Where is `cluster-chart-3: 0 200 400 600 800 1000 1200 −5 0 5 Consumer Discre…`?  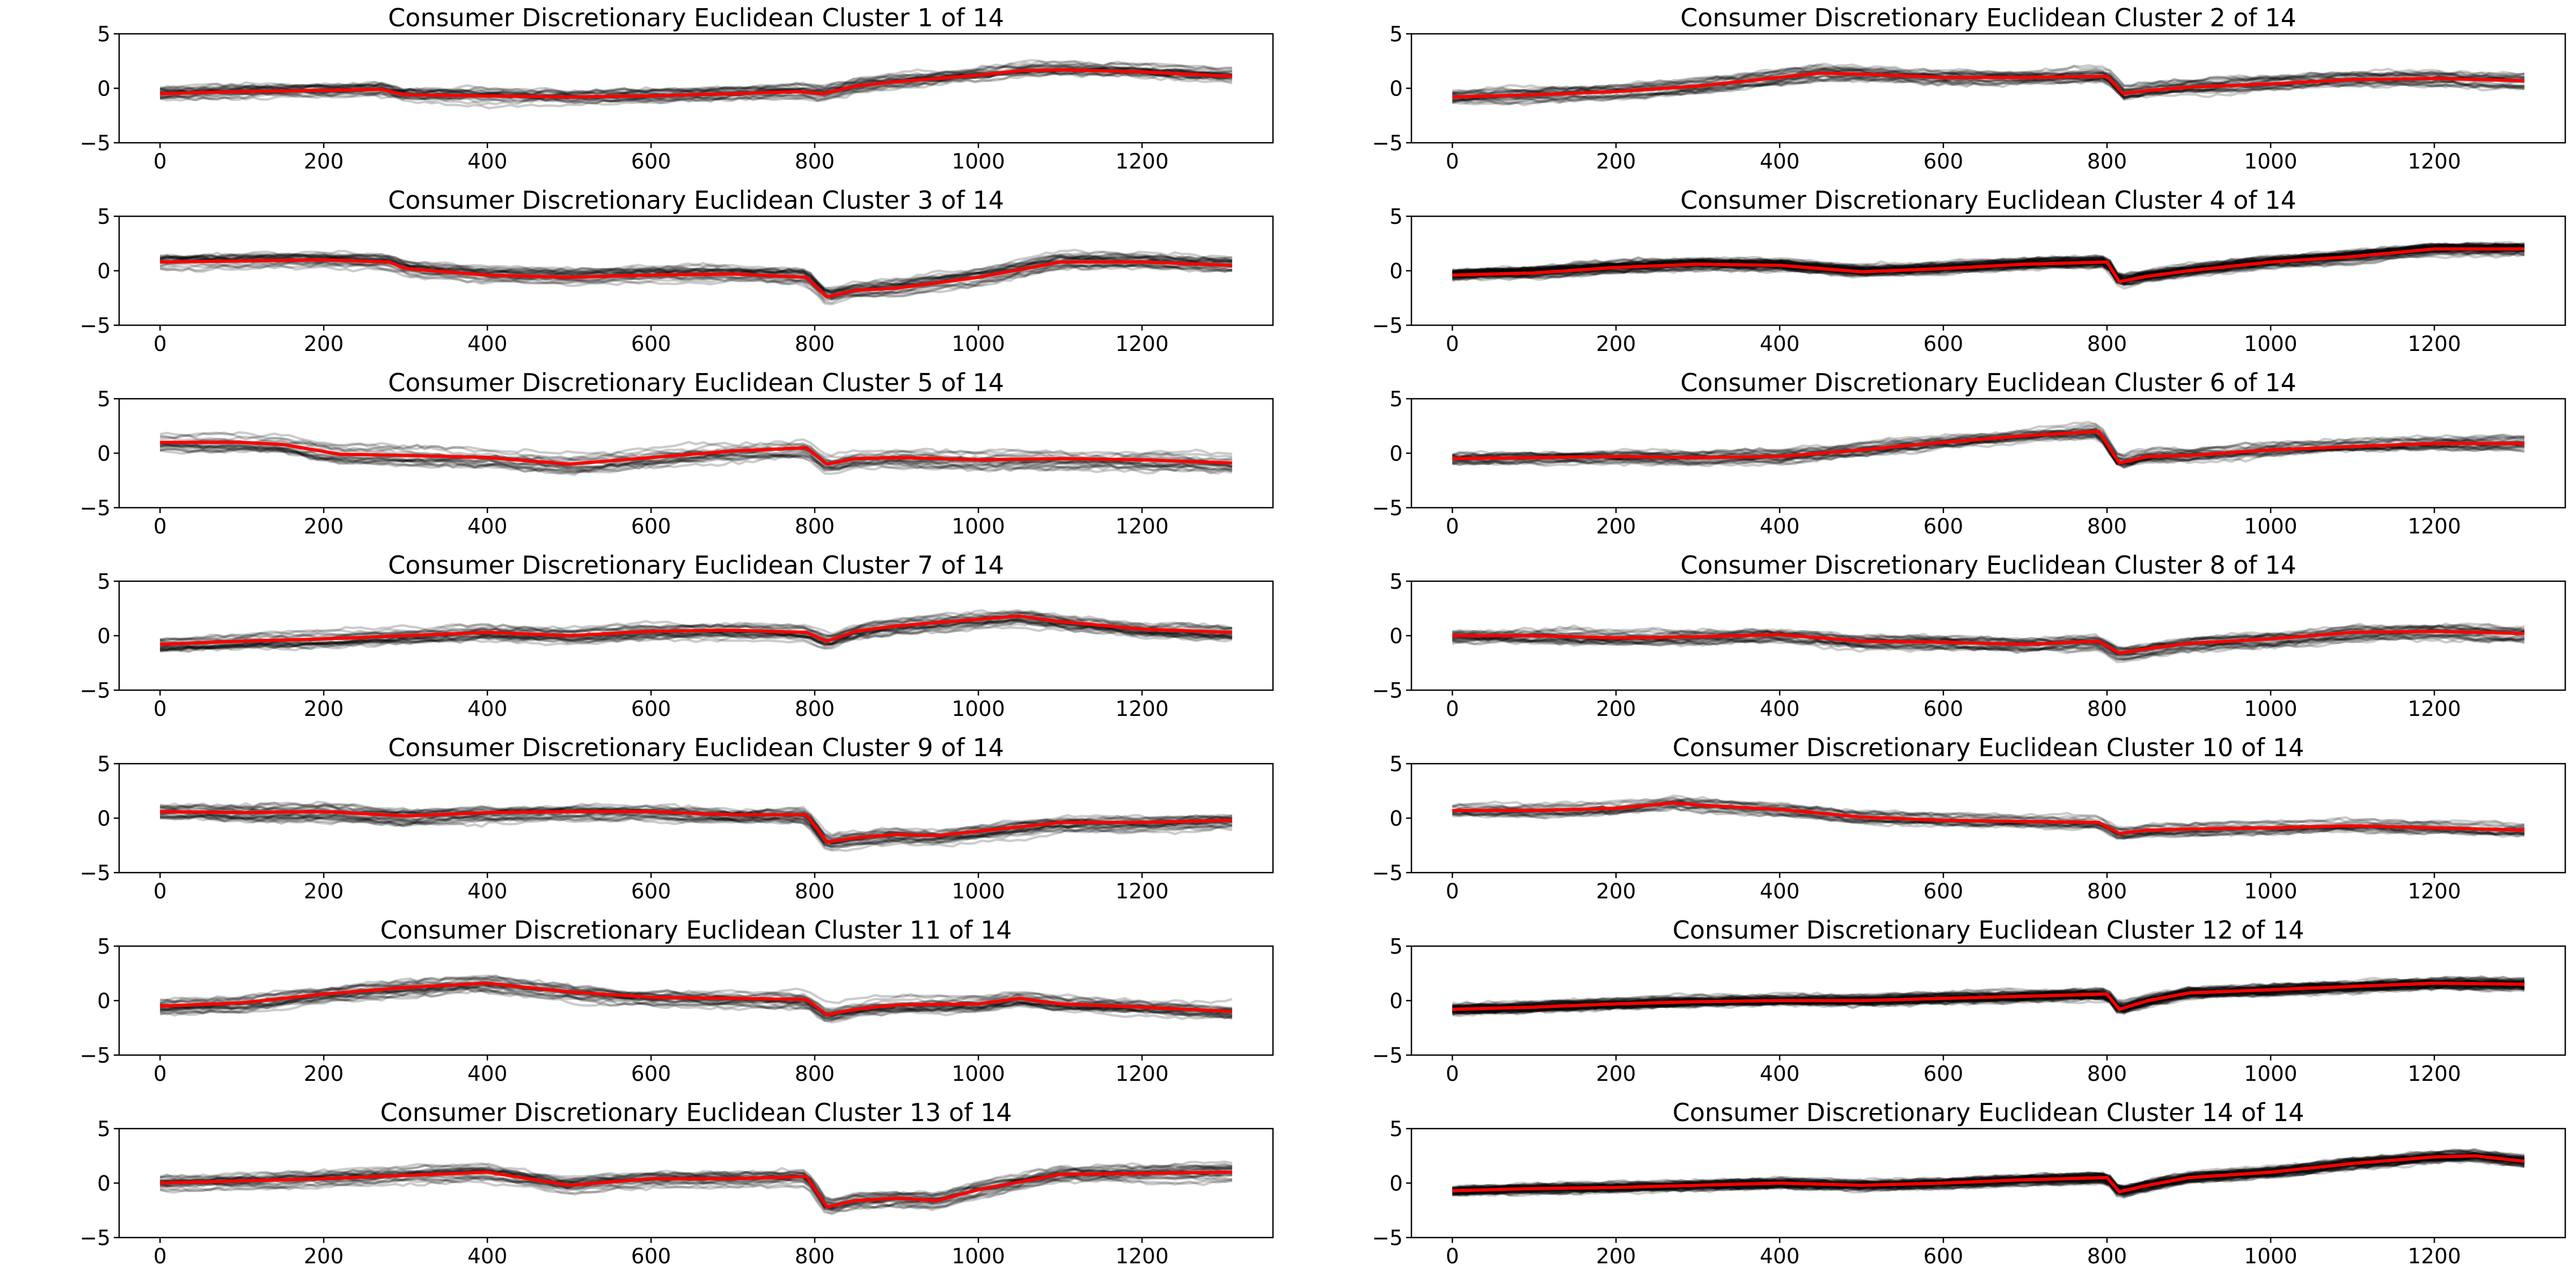 cluster-chart-3: 0 200 400 600 800 1000 1200 −5 0 5 Consumer Discre… is located at coordinates (677, 271).